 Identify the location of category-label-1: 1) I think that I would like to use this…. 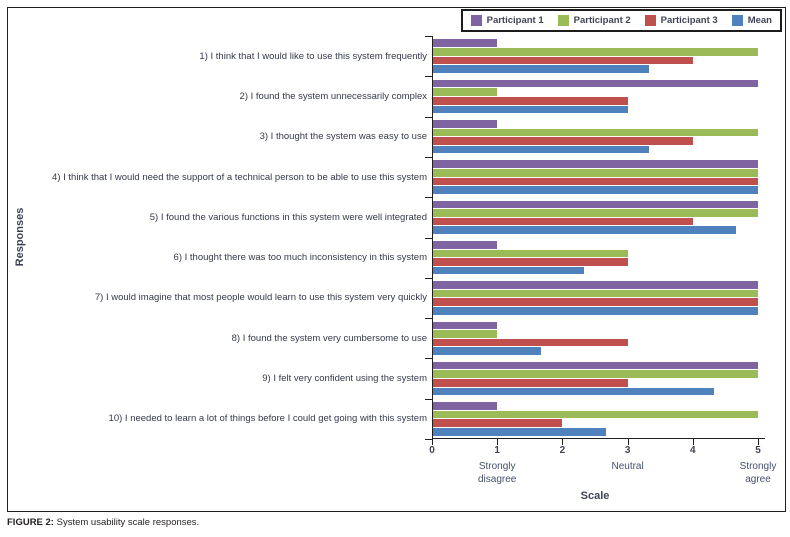
(313, 56).